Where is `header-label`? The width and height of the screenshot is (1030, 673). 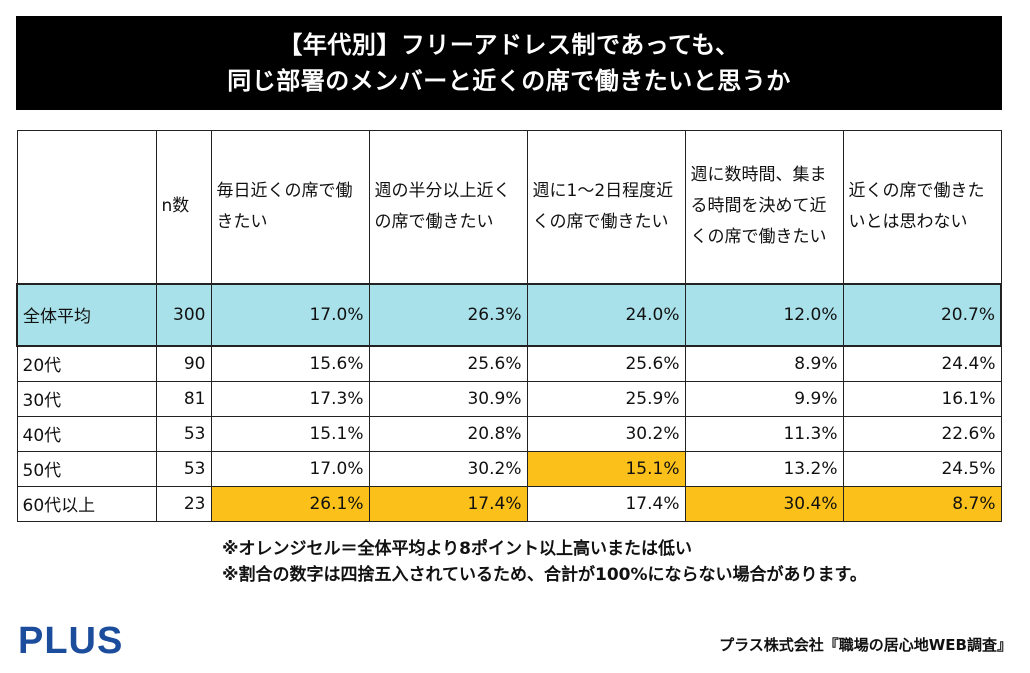 header-label is located at coordinates (86, 207).